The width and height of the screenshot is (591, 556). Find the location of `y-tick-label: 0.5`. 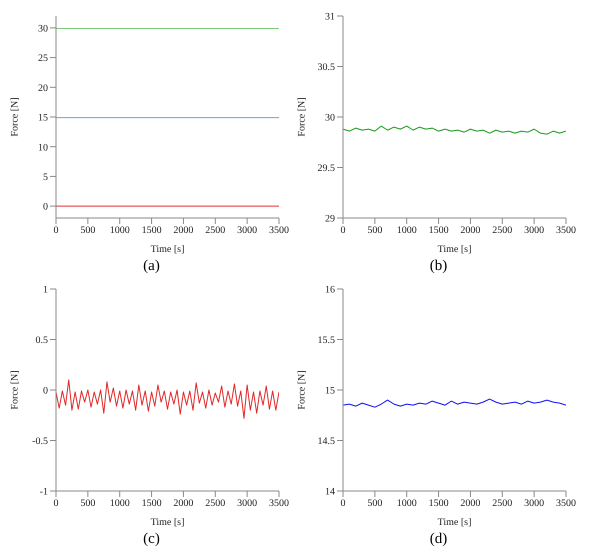

y-tick-label: 0.5 is located at coordinates (42, 340).